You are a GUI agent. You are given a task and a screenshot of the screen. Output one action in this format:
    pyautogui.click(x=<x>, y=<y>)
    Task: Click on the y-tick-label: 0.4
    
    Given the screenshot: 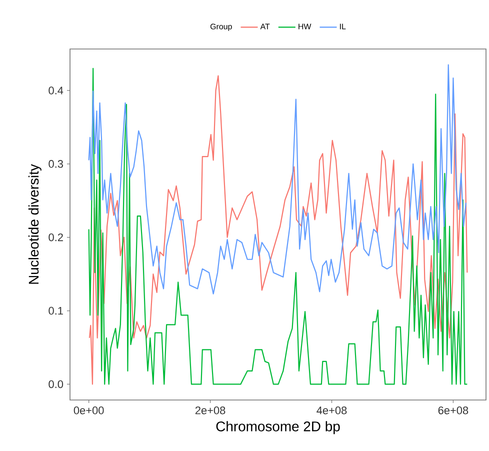 What is the action you would take?
    pyautogui.click(x=56, y=90)
    